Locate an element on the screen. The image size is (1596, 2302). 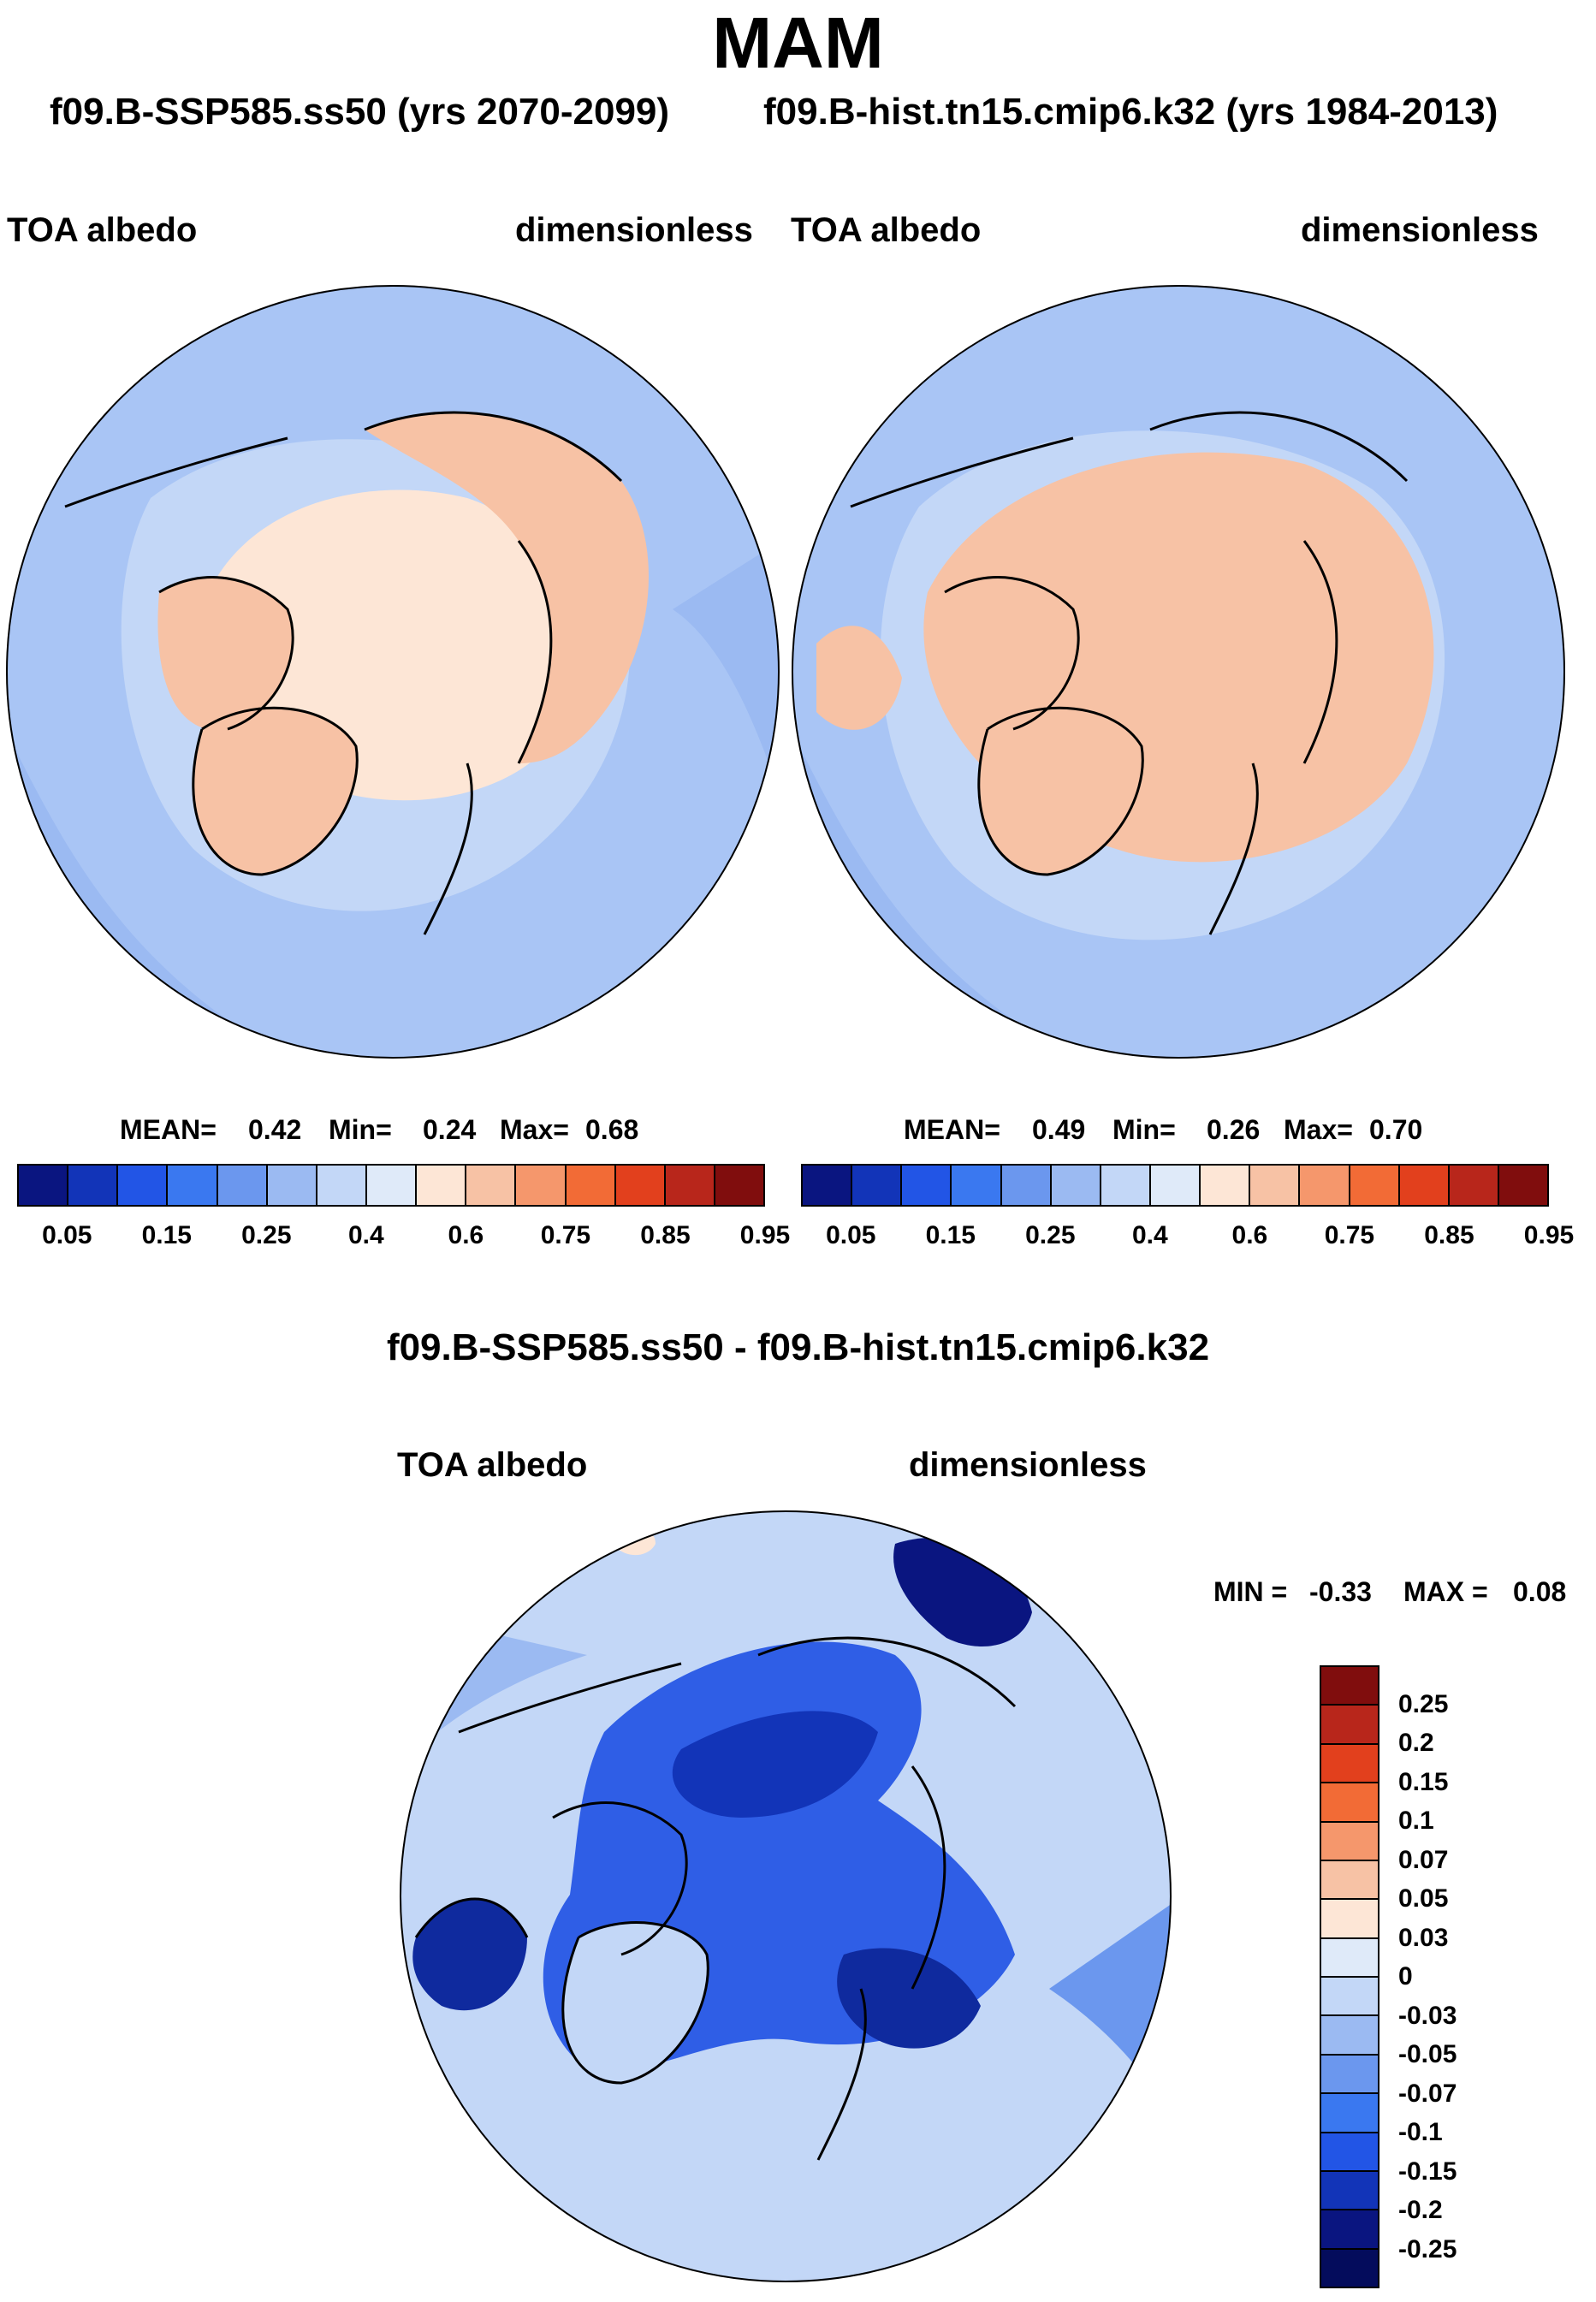
panel1-canada-land is located at coordinates (225, 654).